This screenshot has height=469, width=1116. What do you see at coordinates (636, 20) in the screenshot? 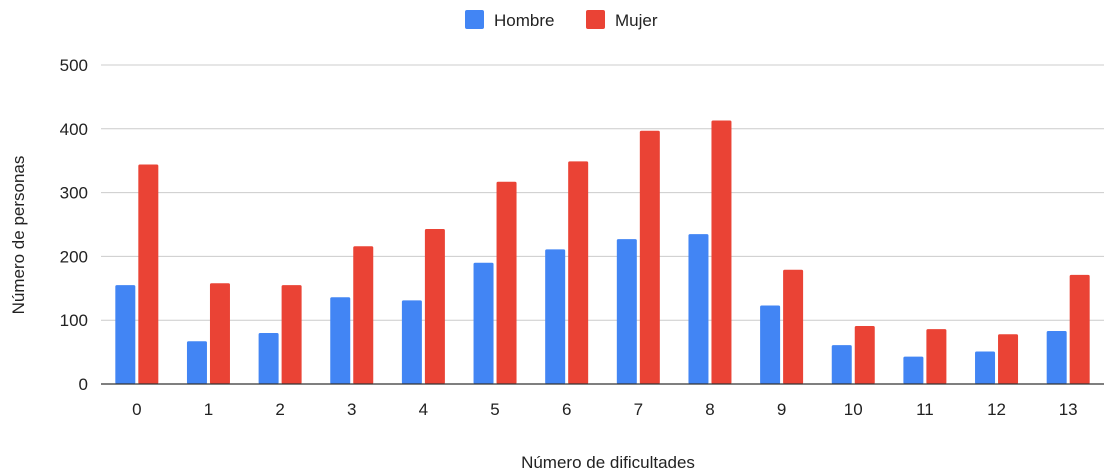
I see `legend-label-mujer: Mujer` at bounding box center [636, 20].